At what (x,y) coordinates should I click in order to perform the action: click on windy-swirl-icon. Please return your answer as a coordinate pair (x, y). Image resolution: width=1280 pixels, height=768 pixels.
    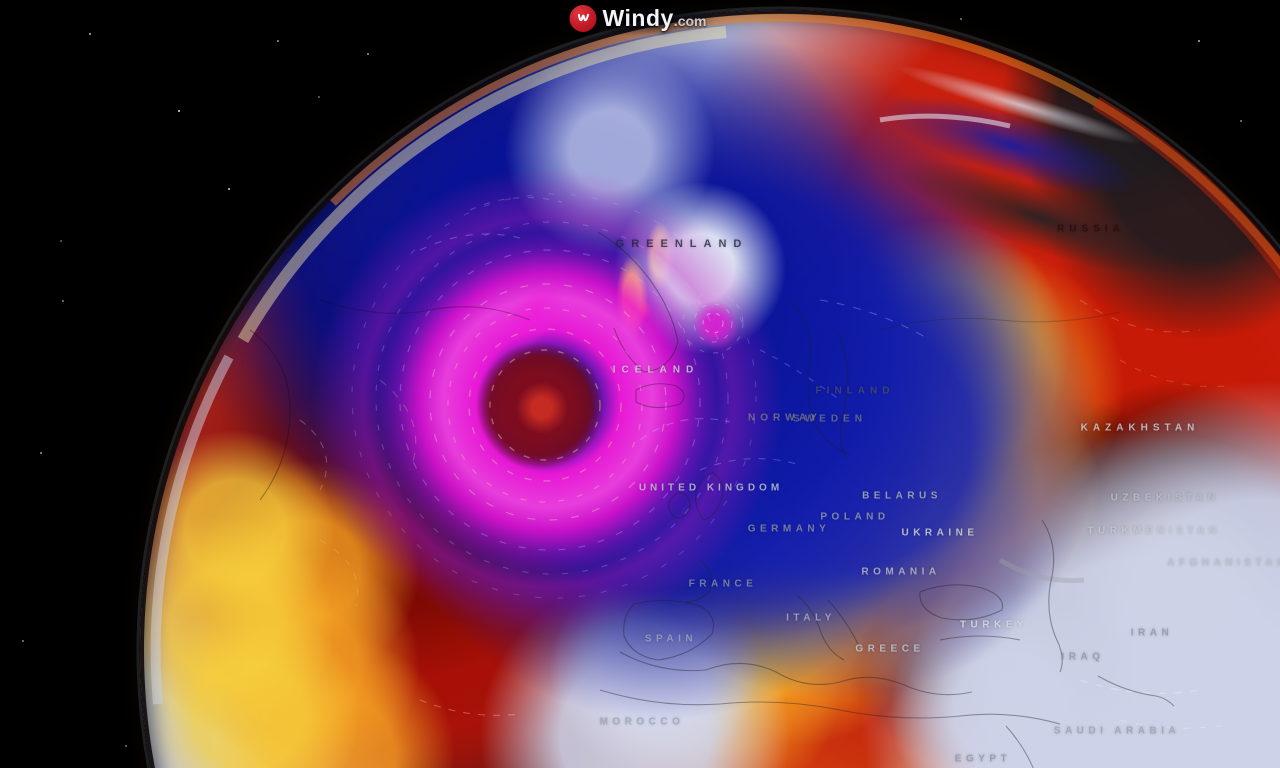
    Looking at the image, I should click on (583, 18).